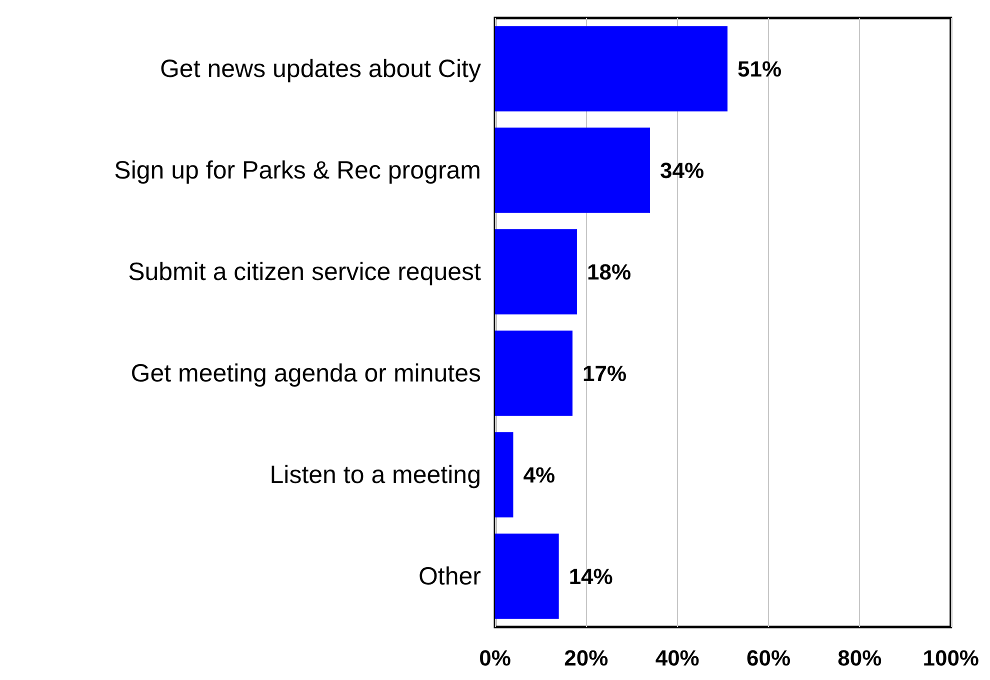  What do you see at coordinates (609, 271) in the screenshot?
I see `data-label: 18%` at bounding box center [609, 271].